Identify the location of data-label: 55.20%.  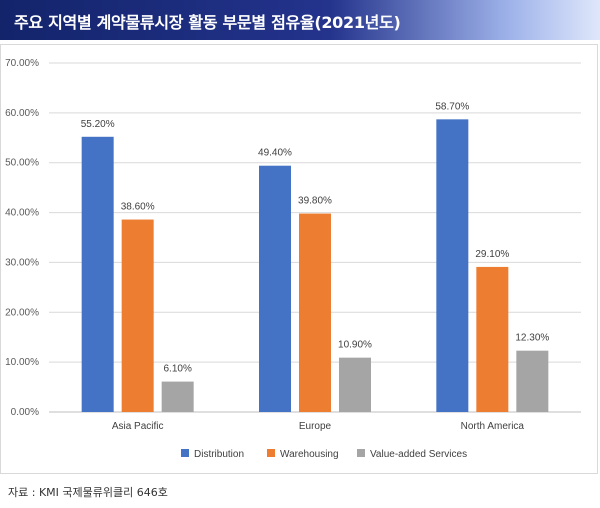
(98, 124).